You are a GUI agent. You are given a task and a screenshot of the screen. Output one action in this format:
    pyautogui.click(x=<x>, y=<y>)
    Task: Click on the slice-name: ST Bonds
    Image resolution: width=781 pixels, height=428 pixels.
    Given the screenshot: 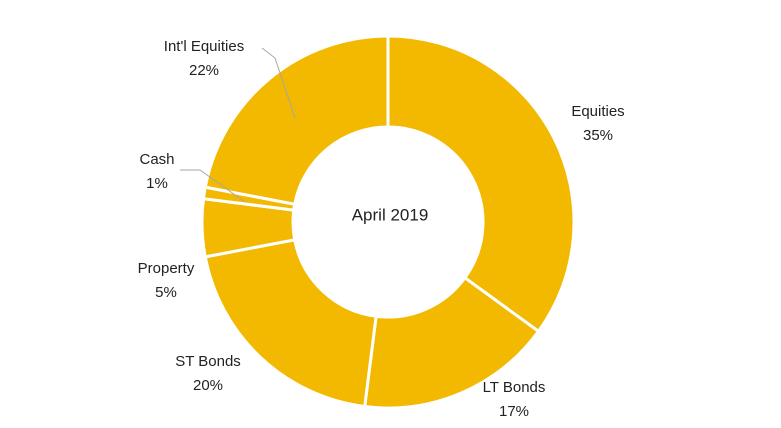 What is the action you would take?
    pyautogui.click(x=208, y=361)
    